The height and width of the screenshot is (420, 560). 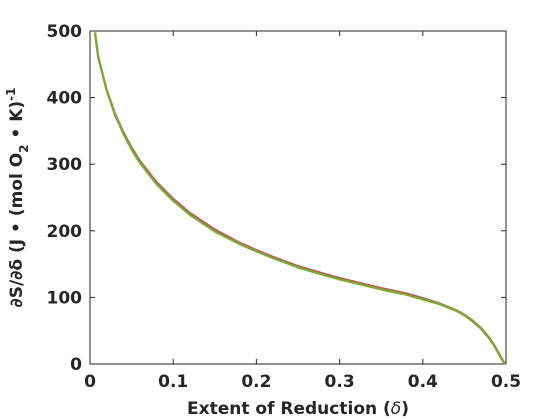 What do you see at coordinates (65, 99) in the screenshot?
I see `y-tick-label: 400` at bounding box center [65, 99].